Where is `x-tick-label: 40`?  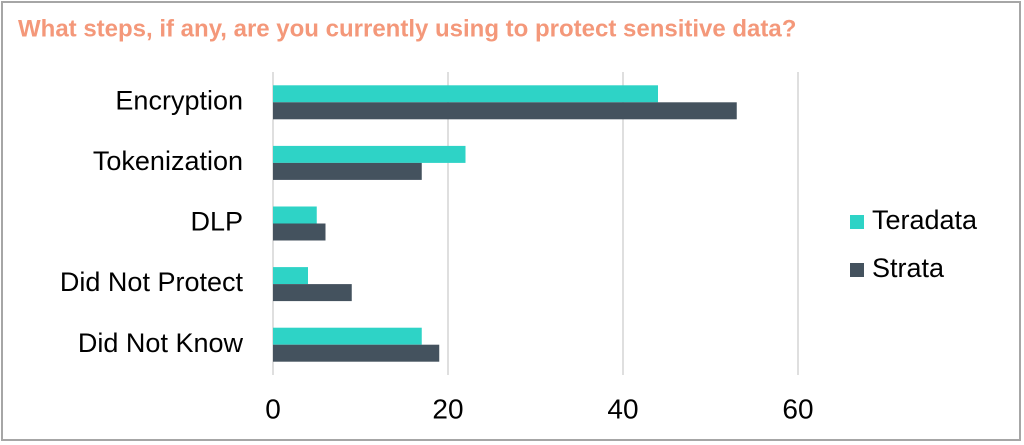 x-tick-label: 40 is located at coordinates (622, 408).